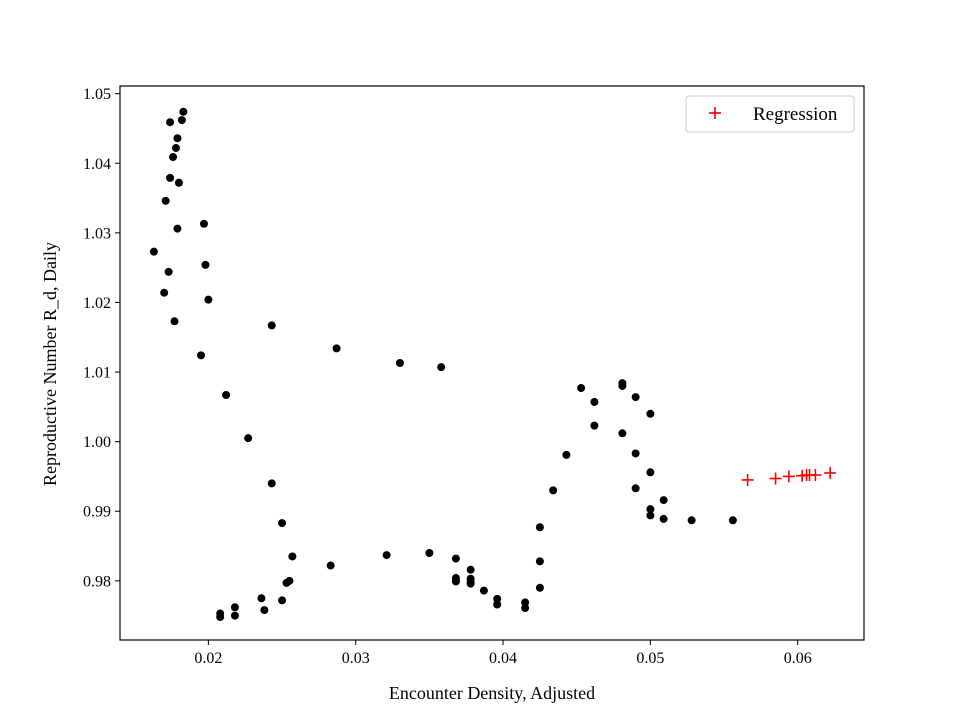  Describe the element at coordinates (97, 164) in the screenshot. I see `y-tick-label: 1.04` at that location.